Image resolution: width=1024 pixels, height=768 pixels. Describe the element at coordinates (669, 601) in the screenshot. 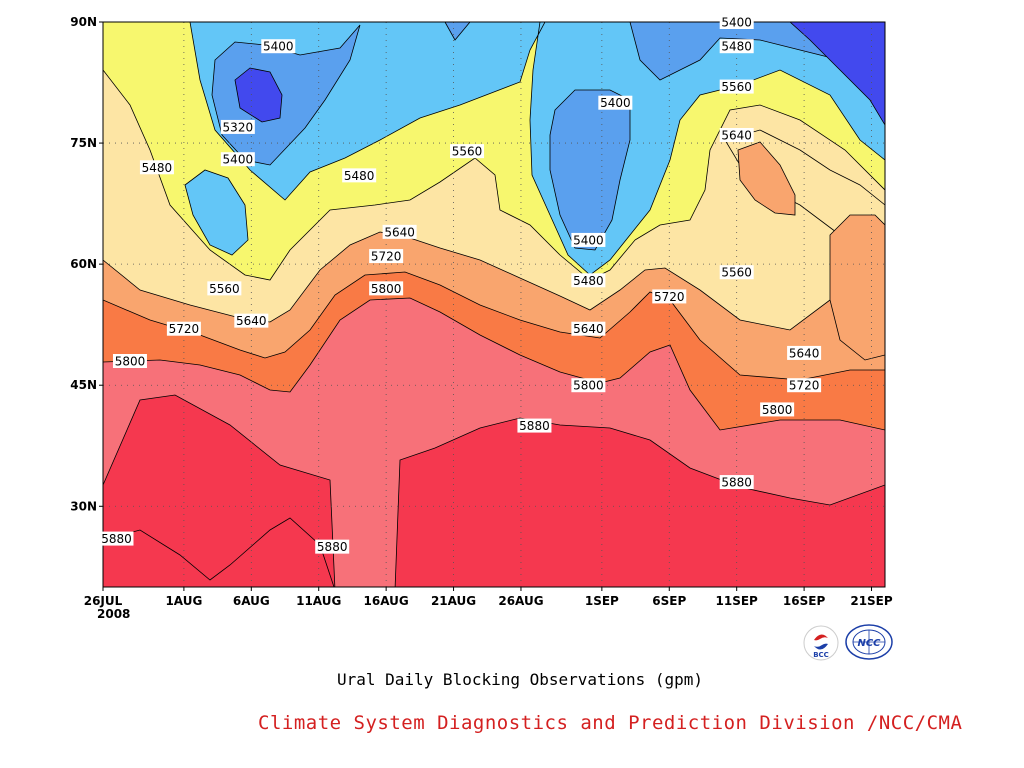

I see `x-tick-label: 6SEP` at that location.